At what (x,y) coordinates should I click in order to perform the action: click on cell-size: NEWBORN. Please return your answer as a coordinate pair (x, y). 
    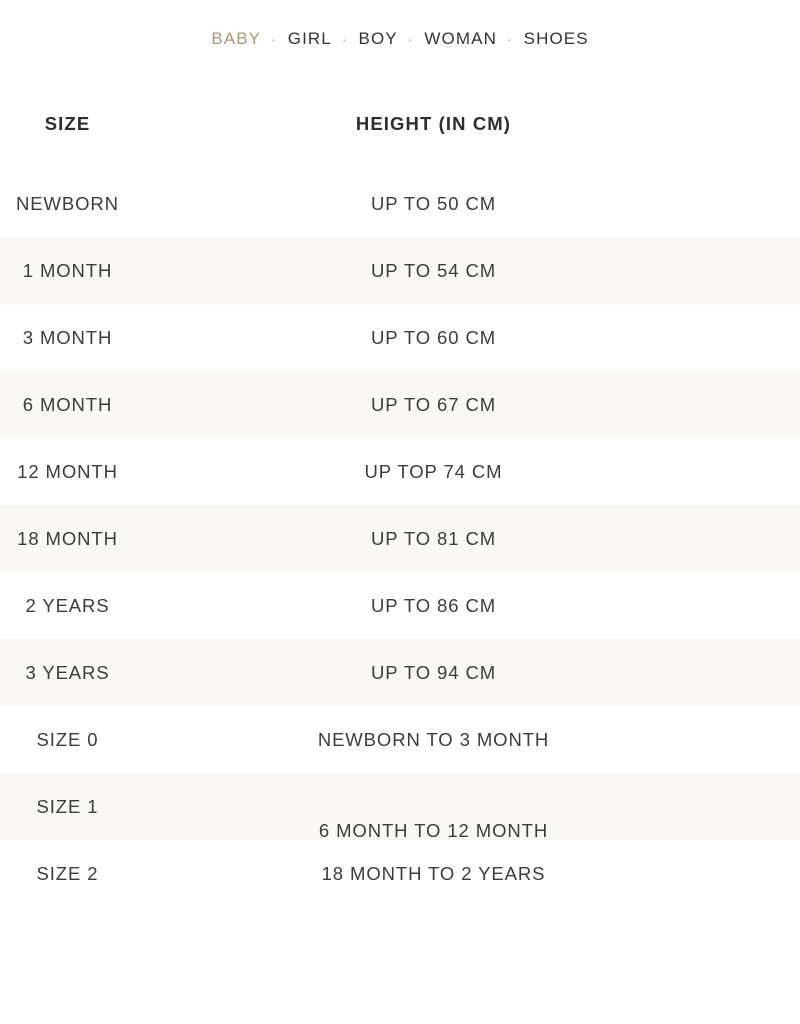
    Looking at the image, I should click on (67, 203).